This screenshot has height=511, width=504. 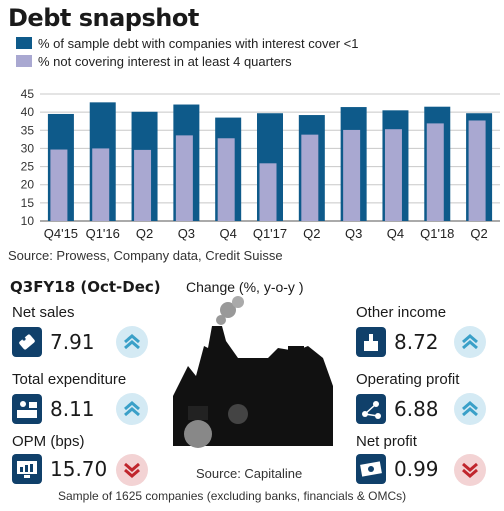 What do you see at coordinates (371, 409) in the screenshot?
I see `network-icon` at bounding box center [371, 409].